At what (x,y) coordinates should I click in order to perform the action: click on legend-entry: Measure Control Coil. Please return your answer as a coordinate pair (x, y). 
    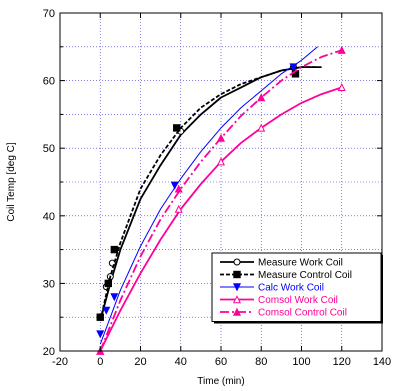
    Looking at the image, I should click on (286, 275).